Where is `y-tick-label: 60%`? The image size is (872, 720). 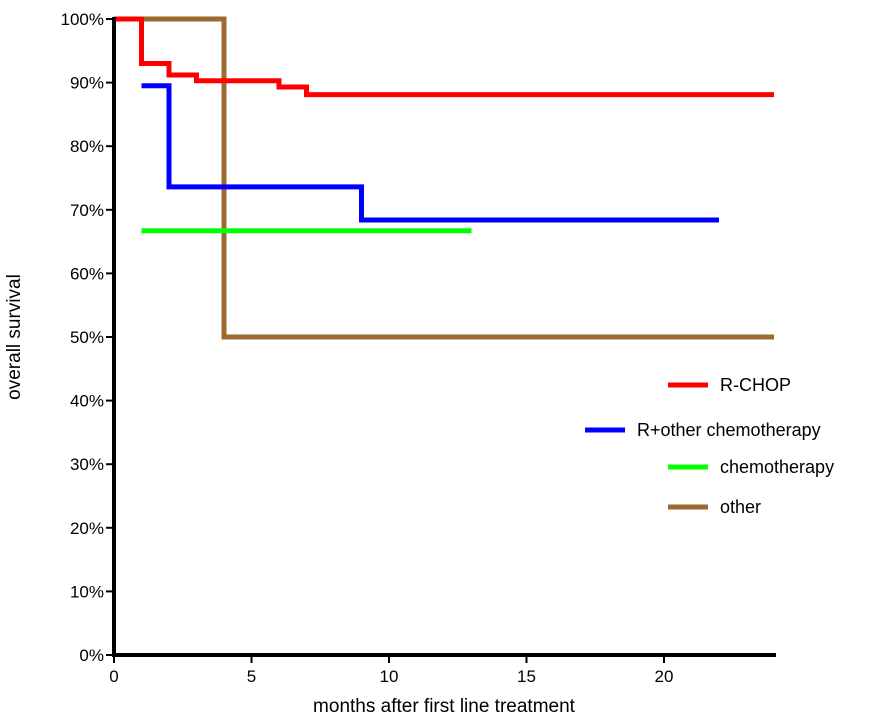
y-tick-label: 60% is located at coordinates (87, 273).